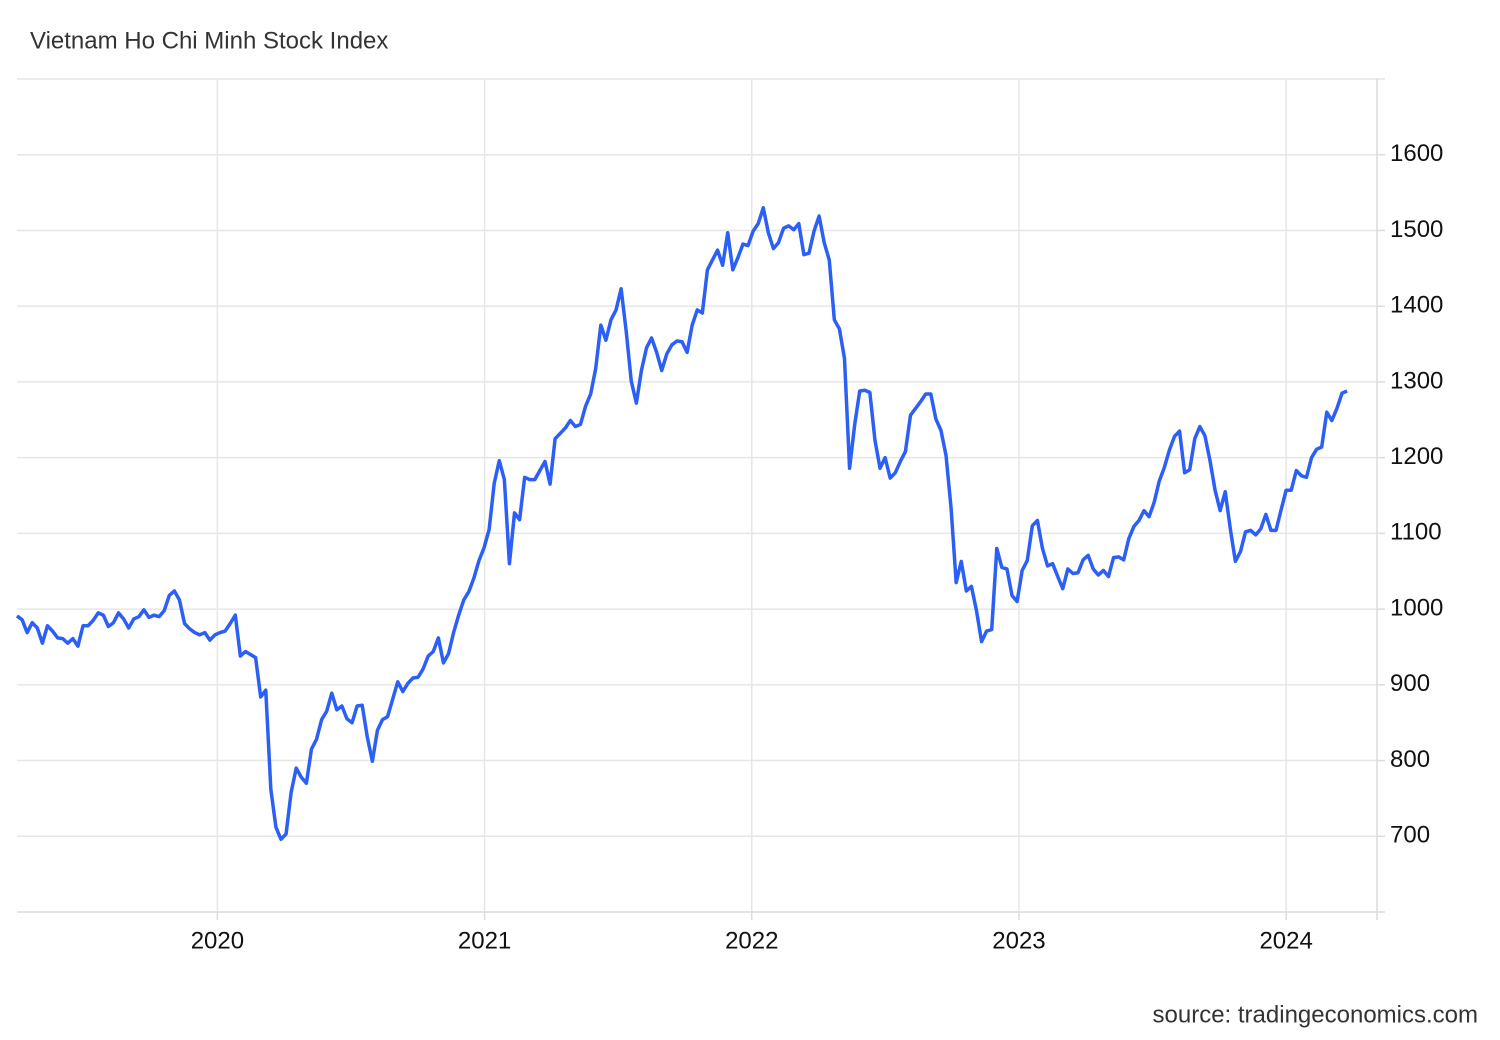 This screenshot has height=1040, width=1500. I want to click on y-tick-label: 1500, so click(1416, 229).